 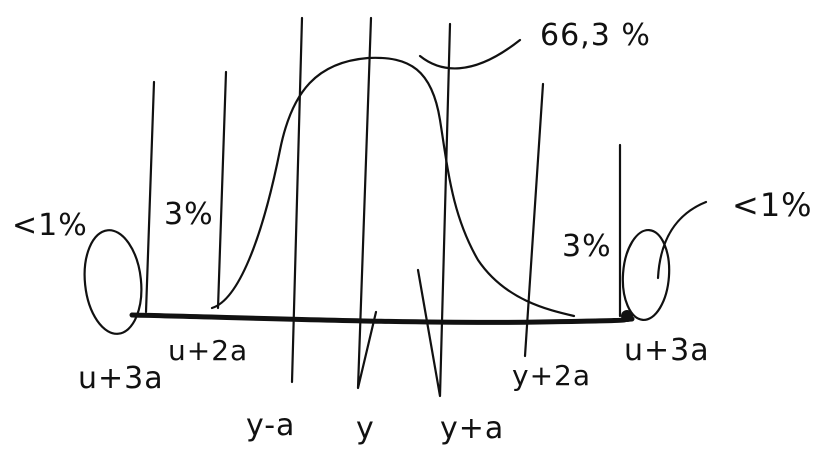 I want to click on tick-left-outer: u+3a, so click(x=121, y=378).